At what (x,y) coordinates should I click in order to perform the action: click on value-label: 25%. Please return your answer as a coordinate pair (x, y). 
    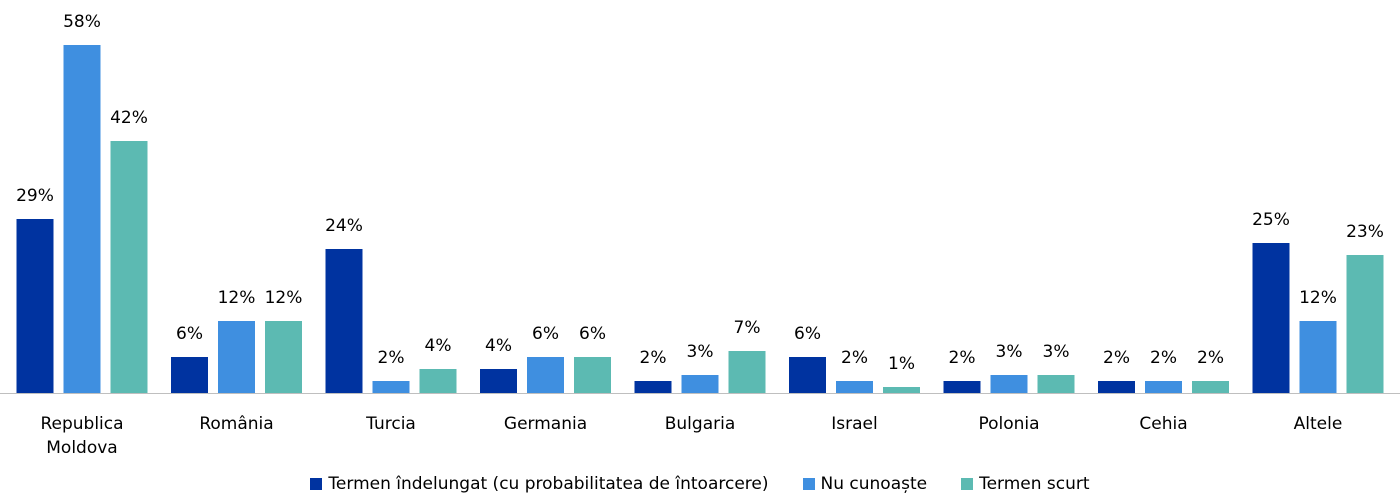
    Looking at the image, I should click on (1271, 220).